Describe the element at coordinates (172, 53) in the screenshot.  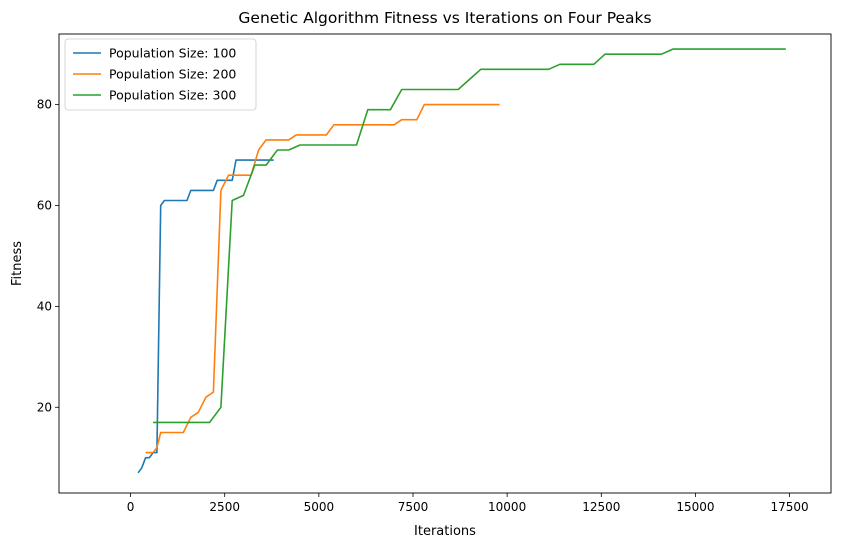
I see `legend-label-1: Population Size: 100` at that location.